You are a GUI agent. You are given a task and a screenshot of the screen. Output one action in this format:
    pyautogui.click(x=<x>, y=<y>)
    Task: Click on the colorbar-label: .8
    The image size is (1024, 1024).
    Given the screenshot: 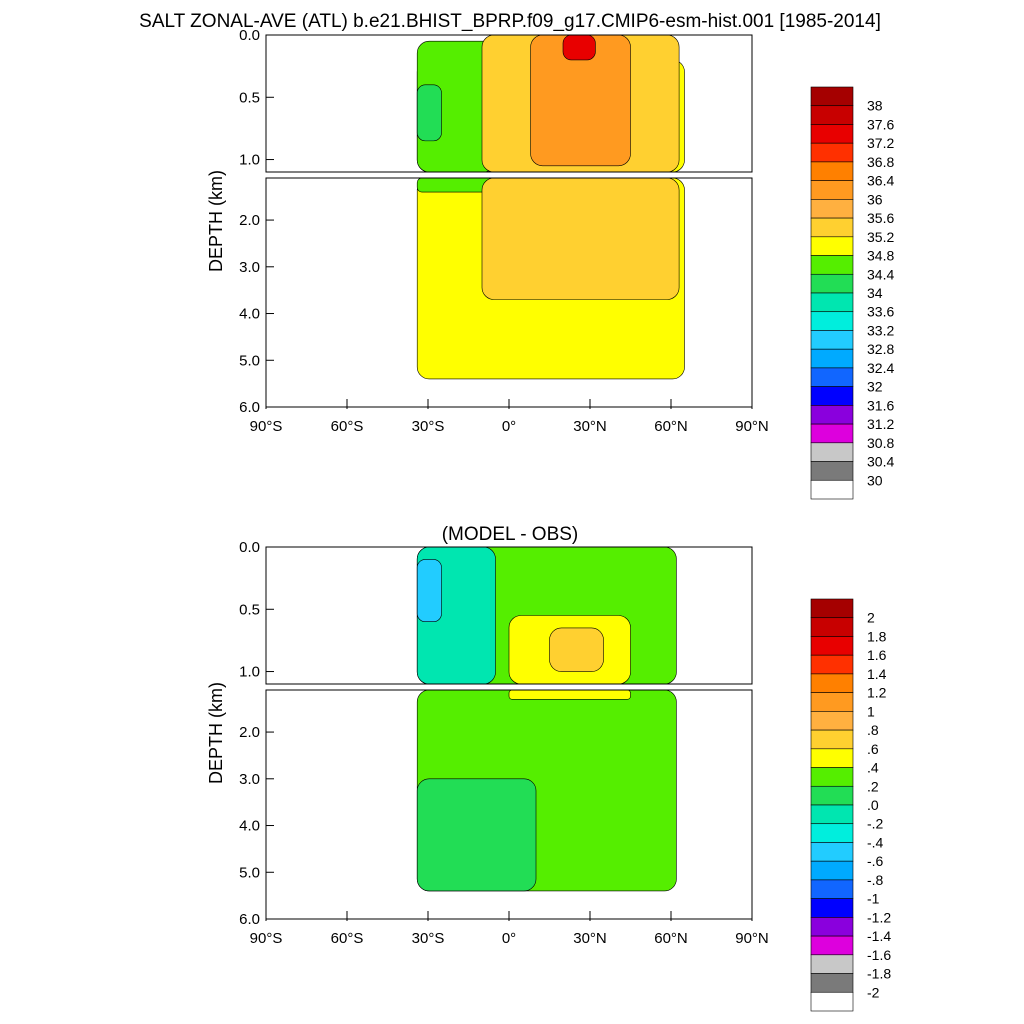 What is the action you would take?
    pyautogui.click(x=873, y=730)
    